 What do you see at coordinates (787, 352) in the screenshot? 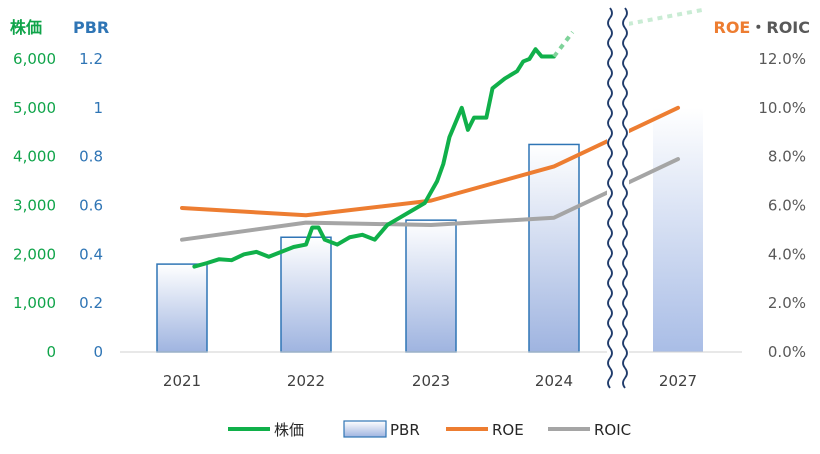
I see `pct-tick-label: 0.0%` at bounding box center [787, 352].